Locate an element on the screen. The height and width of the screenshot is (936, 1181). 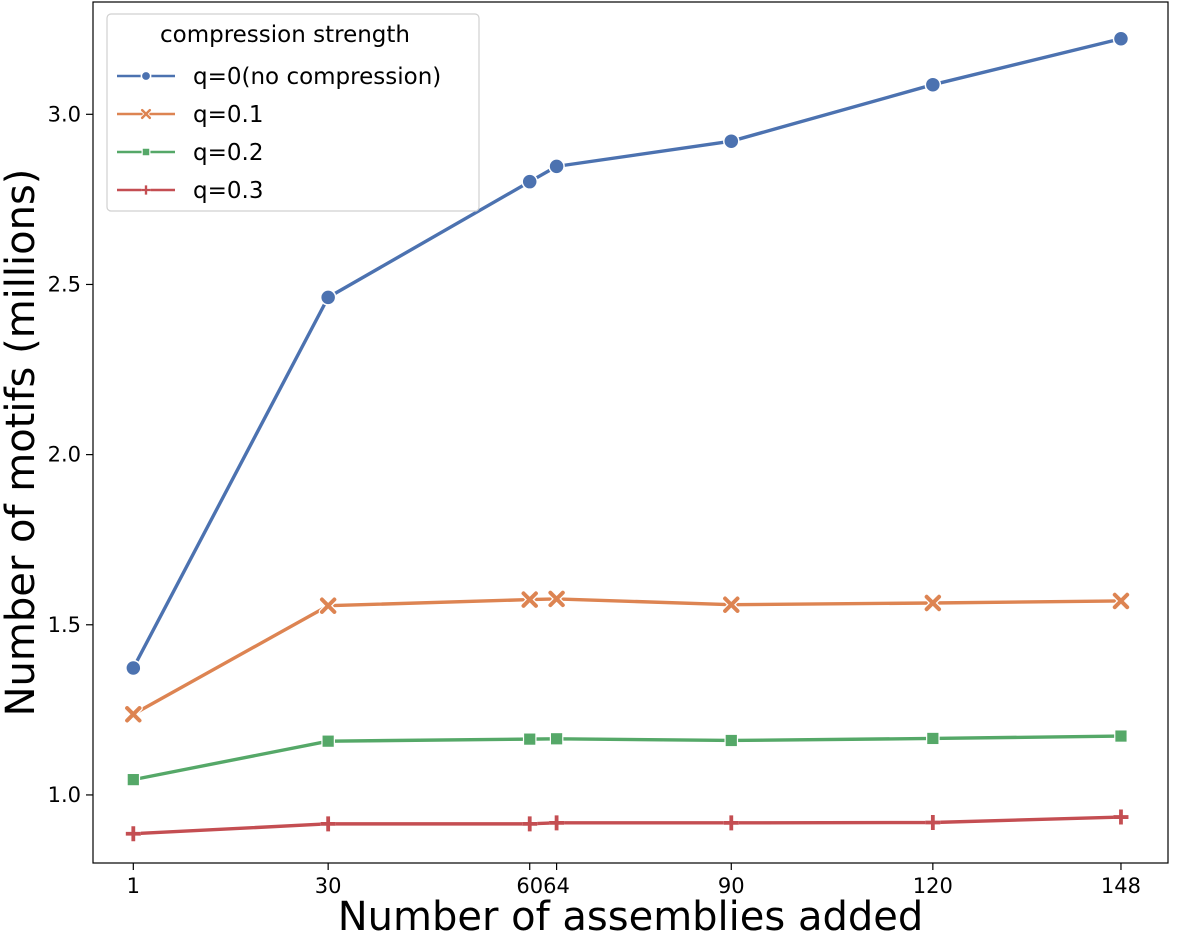
legend-item-3: q=0.3 is located at coordinates (190, 191).